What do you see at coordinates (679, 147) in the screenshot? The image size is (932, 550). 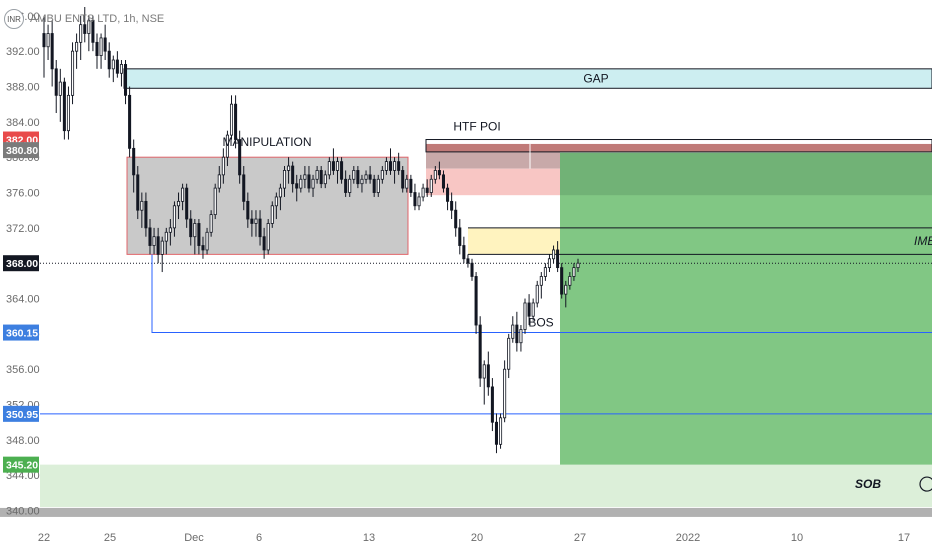 I see `htf-poi-strip` at bounding box center [679, 147].